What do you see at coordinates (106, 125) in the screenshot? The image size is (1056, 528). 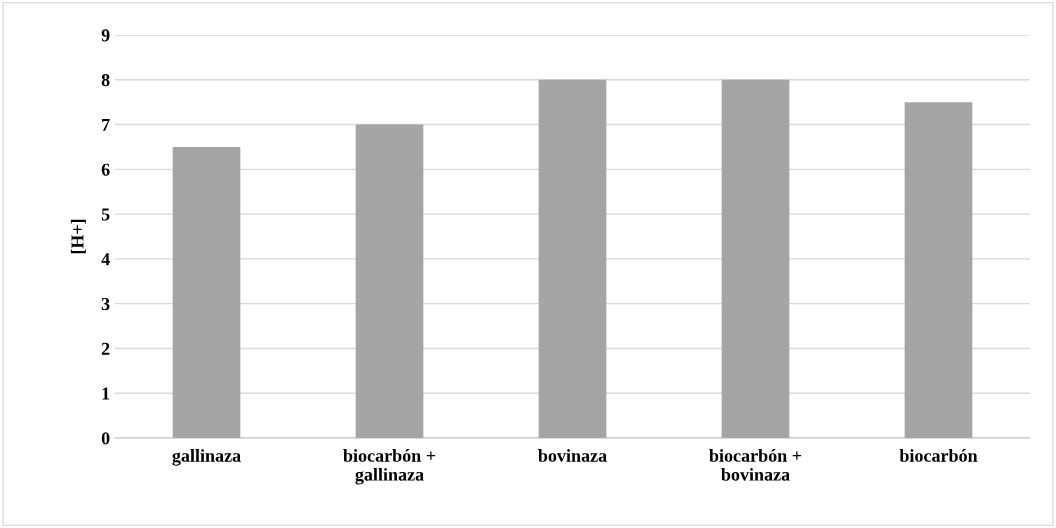 I see `y-tick-label: 7` at bounding box center [106, 125].